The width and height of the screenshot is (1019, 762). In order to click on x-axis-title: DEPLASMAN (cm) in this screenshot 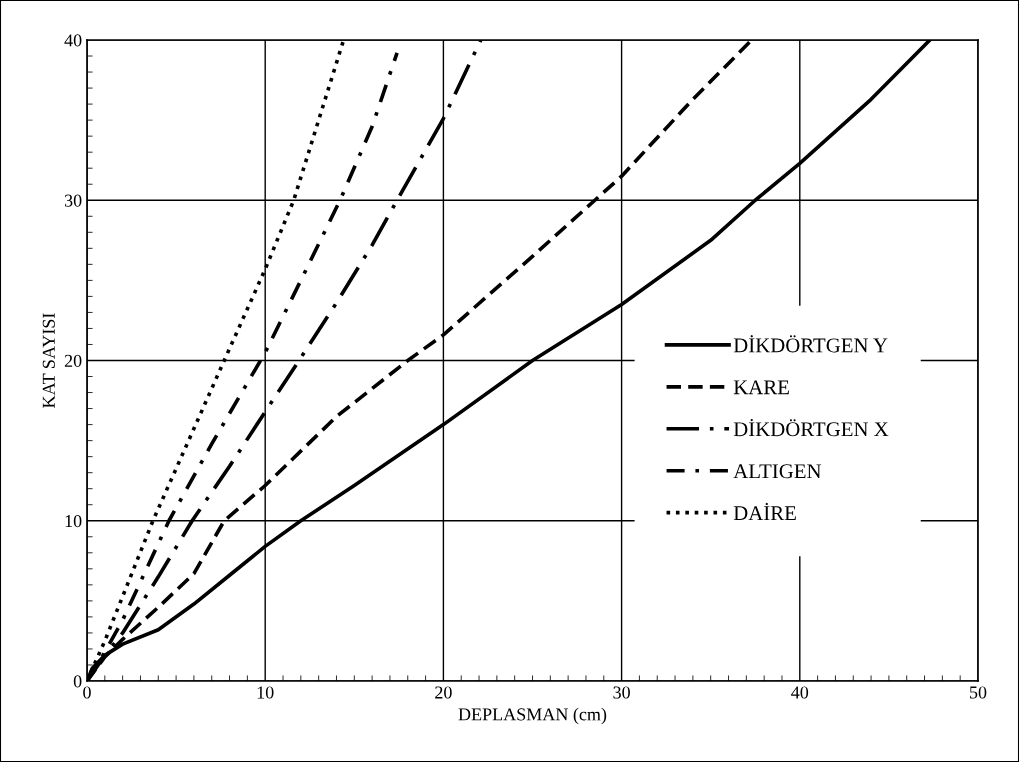, I will do `click(532, 716)`.